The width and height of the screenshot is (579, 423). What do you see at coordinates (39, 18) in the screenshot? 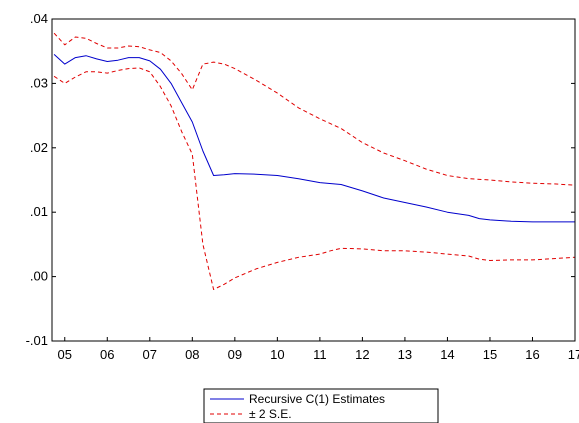
I see `y-tick-label-0: .04` at bounding box center [39, 18].